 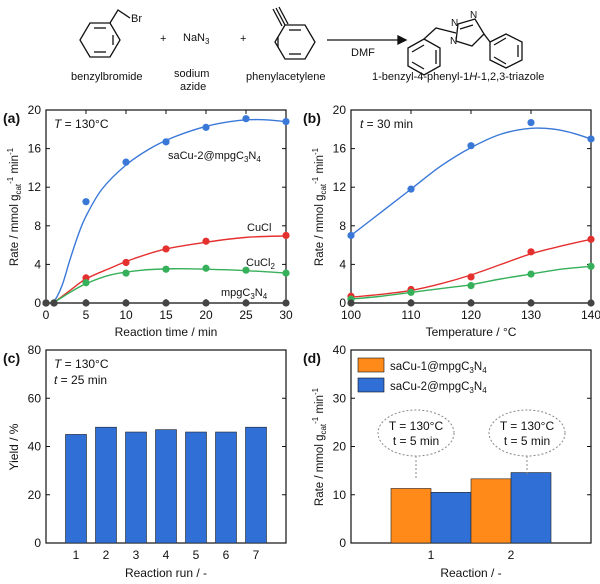 I want to click on panel-c-ytick-label: 20, so click(x=35, y=495).